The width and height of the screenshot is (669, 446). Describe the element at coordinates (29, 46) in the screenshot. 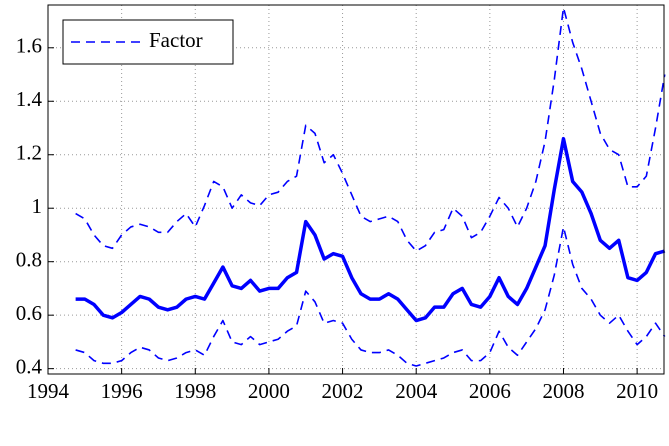

I see `y-tick-label: 1.6` at that location.